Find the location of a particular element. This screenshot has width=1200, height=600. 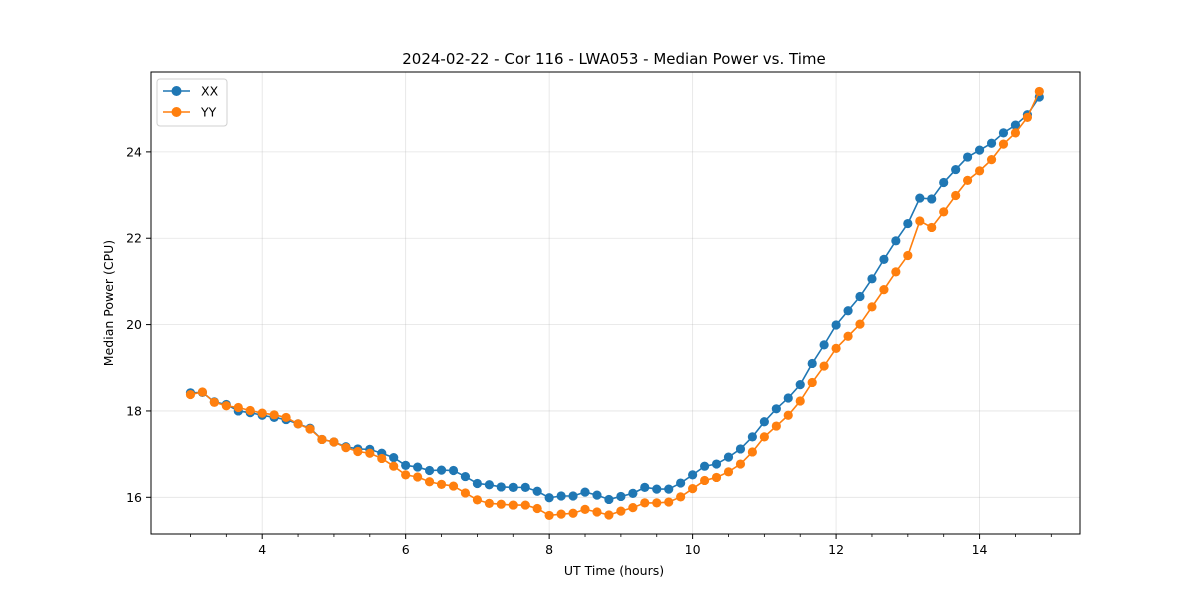

legend-yy-marker is located at coordinates (176, 112).